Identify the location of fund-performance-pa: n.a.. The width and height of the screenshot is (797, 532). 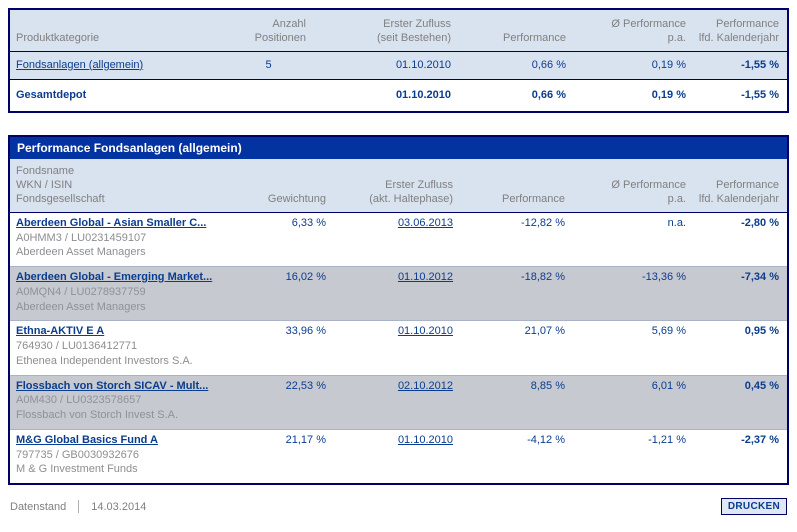
(676, 222).